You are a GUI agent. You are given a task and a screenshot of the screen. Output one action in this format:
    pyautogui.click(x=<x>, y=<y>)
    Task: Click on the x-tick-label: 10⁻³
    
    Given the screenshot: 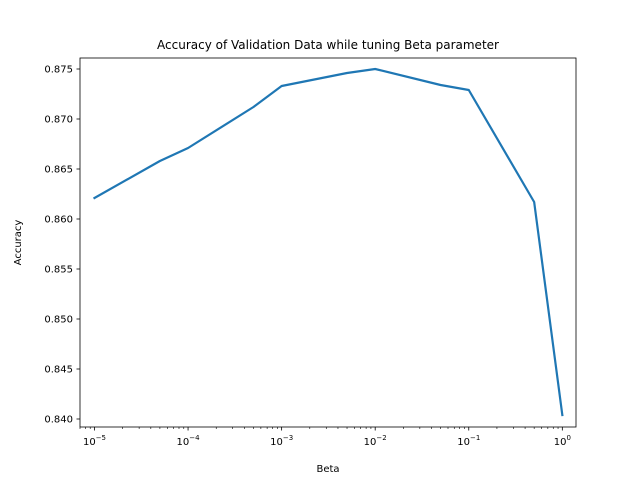 What is the action you would take?
    pyautogui.click(x=281, y=441)
    